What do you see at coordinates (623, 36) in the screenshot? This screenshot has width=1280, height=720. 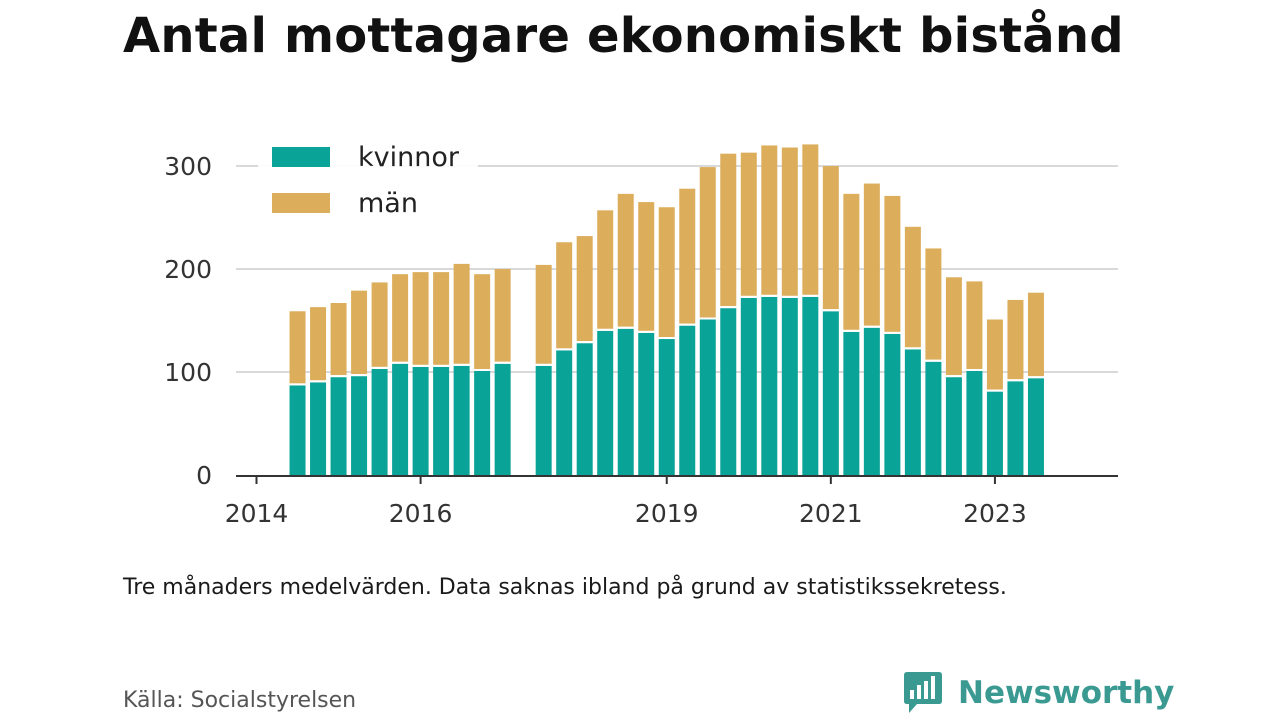 I see `chart-title: Antal mottagare ekonomiskt bistånd` at bounding box center [623, 36].